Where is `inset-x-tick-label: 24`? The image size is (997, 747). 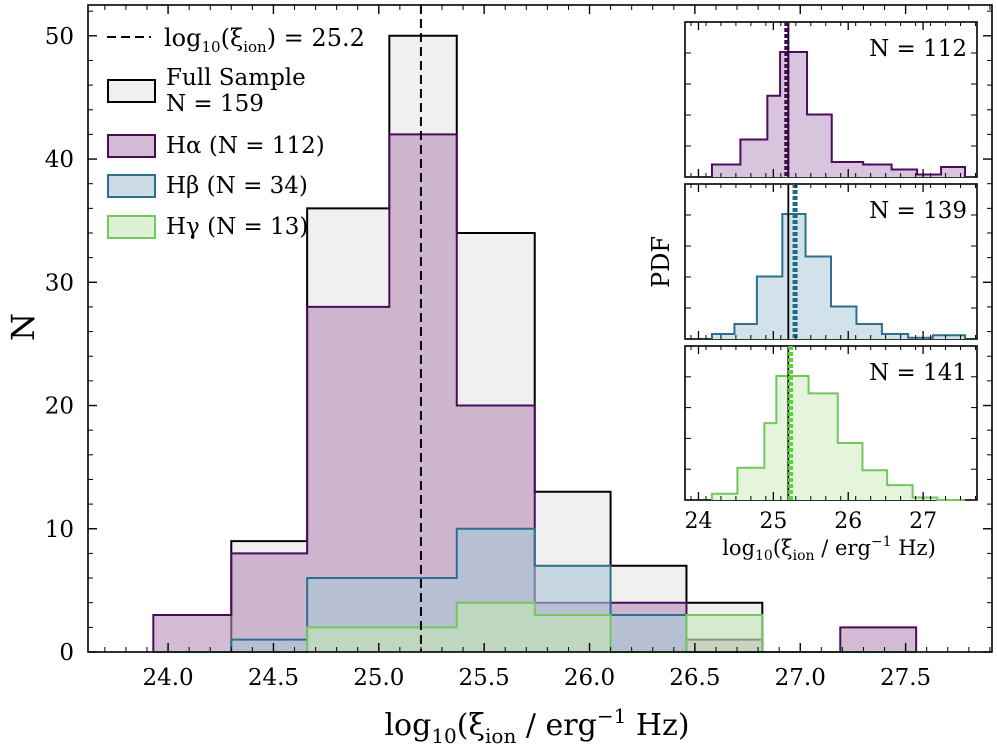
inset-x-tick-label: 24 is located at coordinates (698, 521).